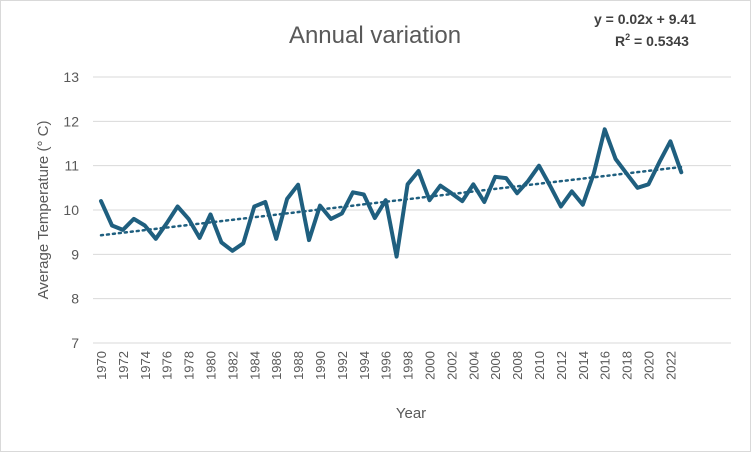 The width and height of the screenshot is (751, 452). What do you see at coordinates (75, 299) in the screenshot?
I see `y-tick-label: 8` at bounding box center [75, 299].